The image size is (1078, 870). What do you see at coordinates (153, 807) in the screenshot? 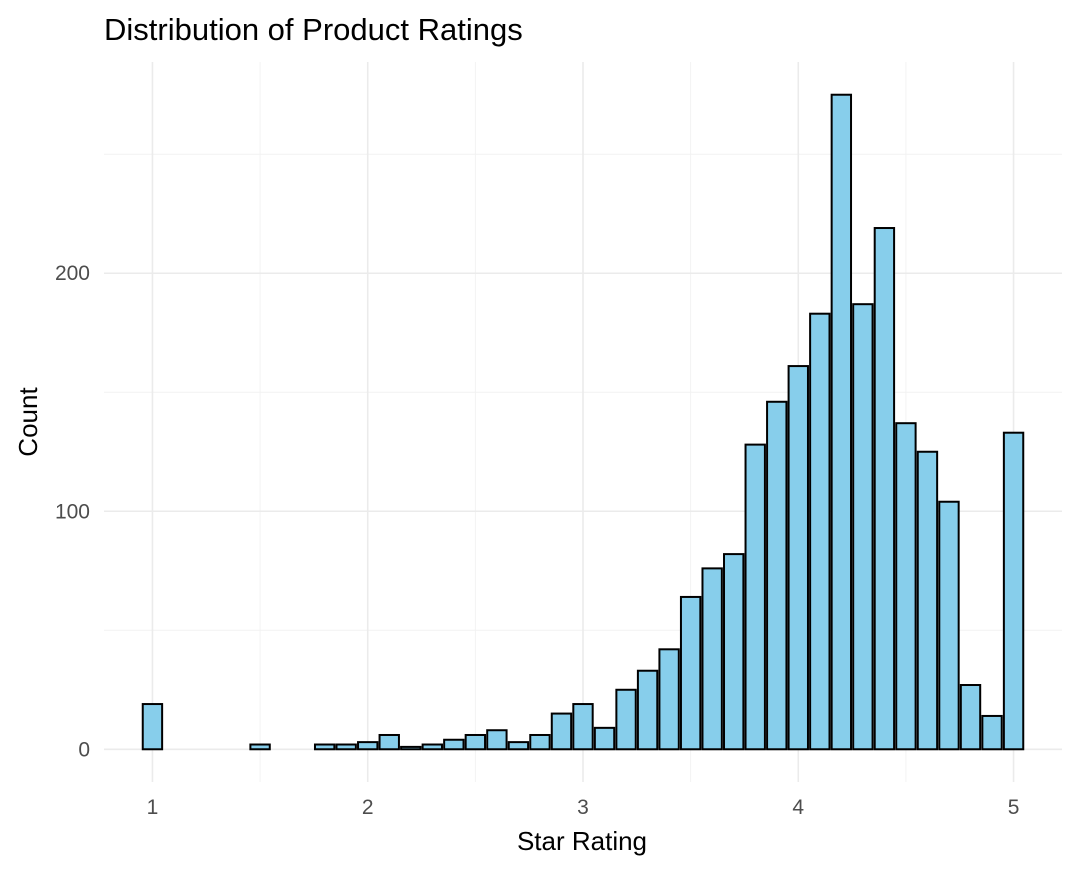
I see `x-tick-label: 1` at bounding box center [153, 807].